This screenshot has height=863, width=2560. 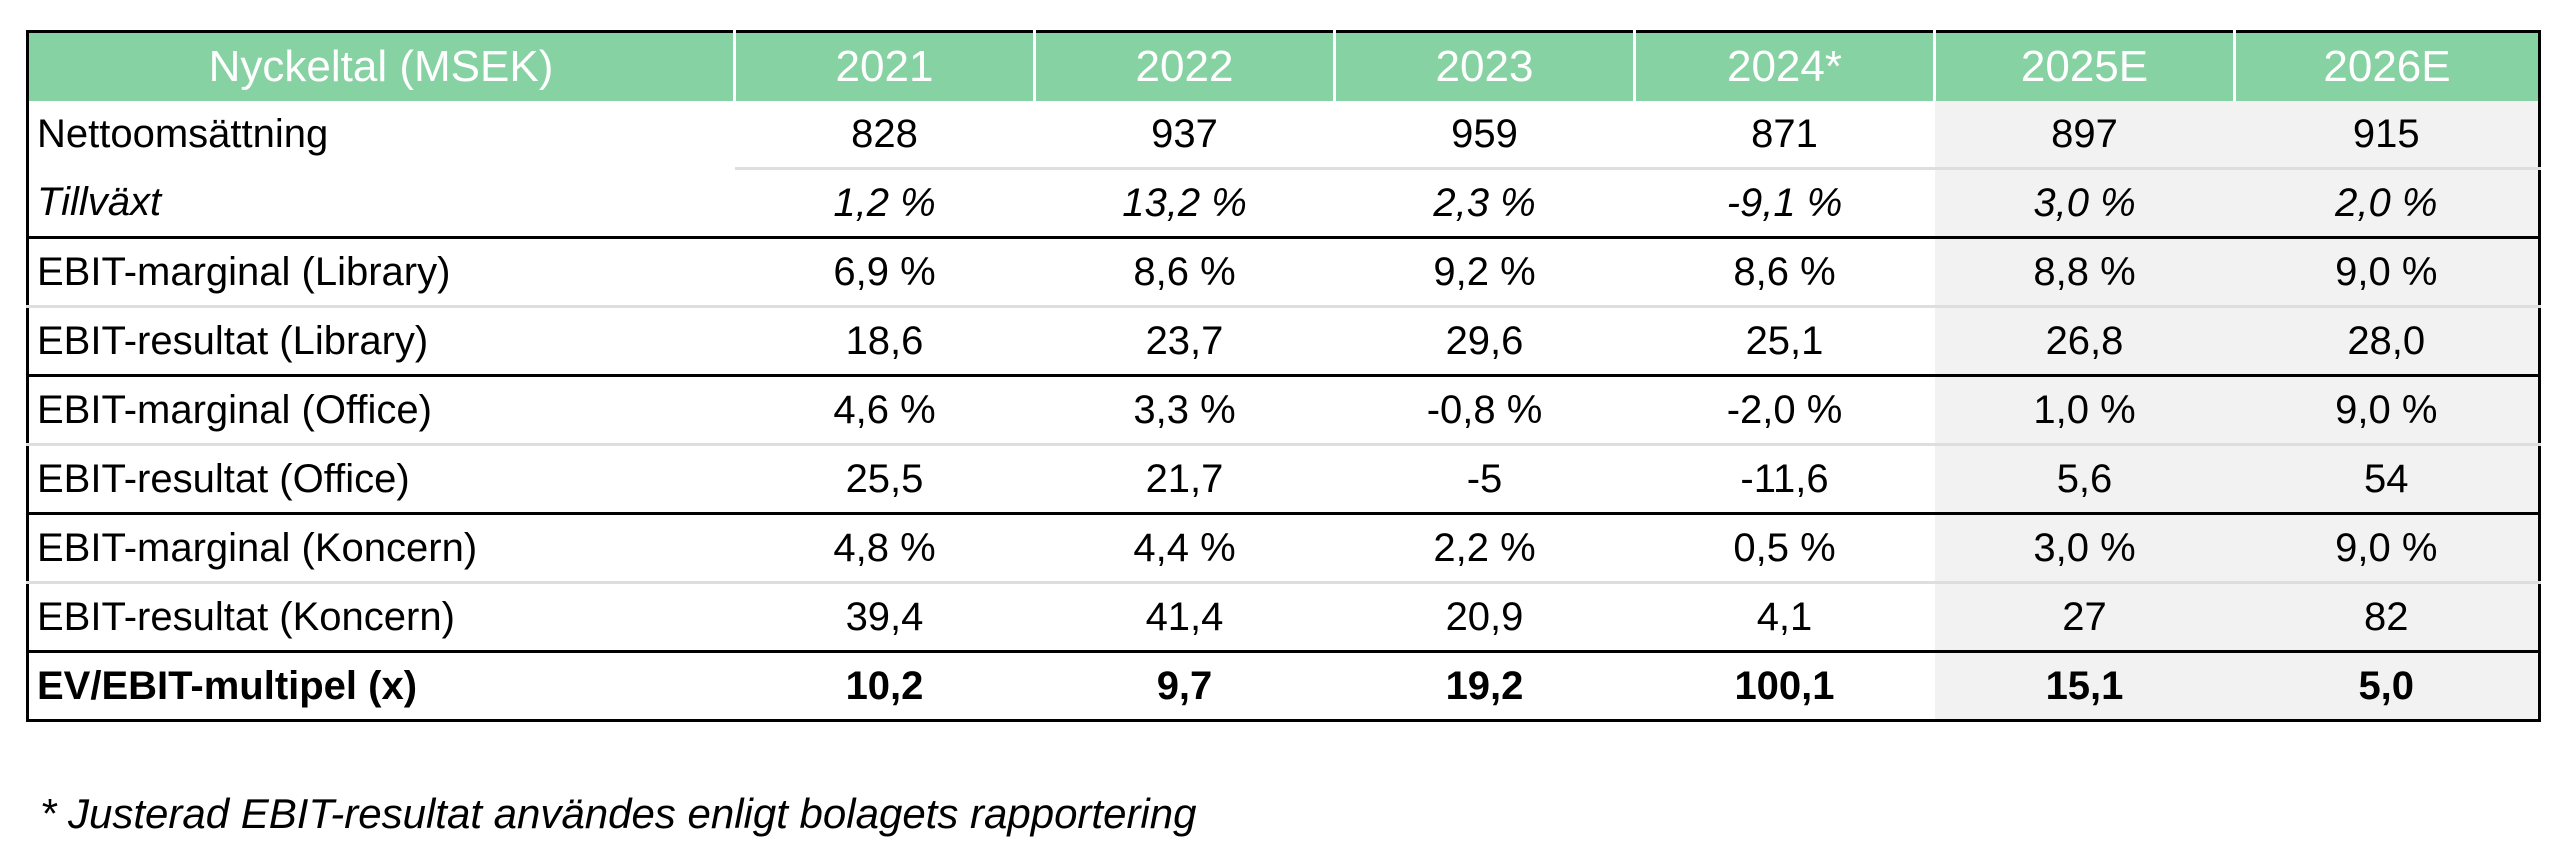 What do you see at coordinates (2084, 479) in the screenshot?
I see `table-cell-estimate: 5,6` at bounding box center [2084, 479].